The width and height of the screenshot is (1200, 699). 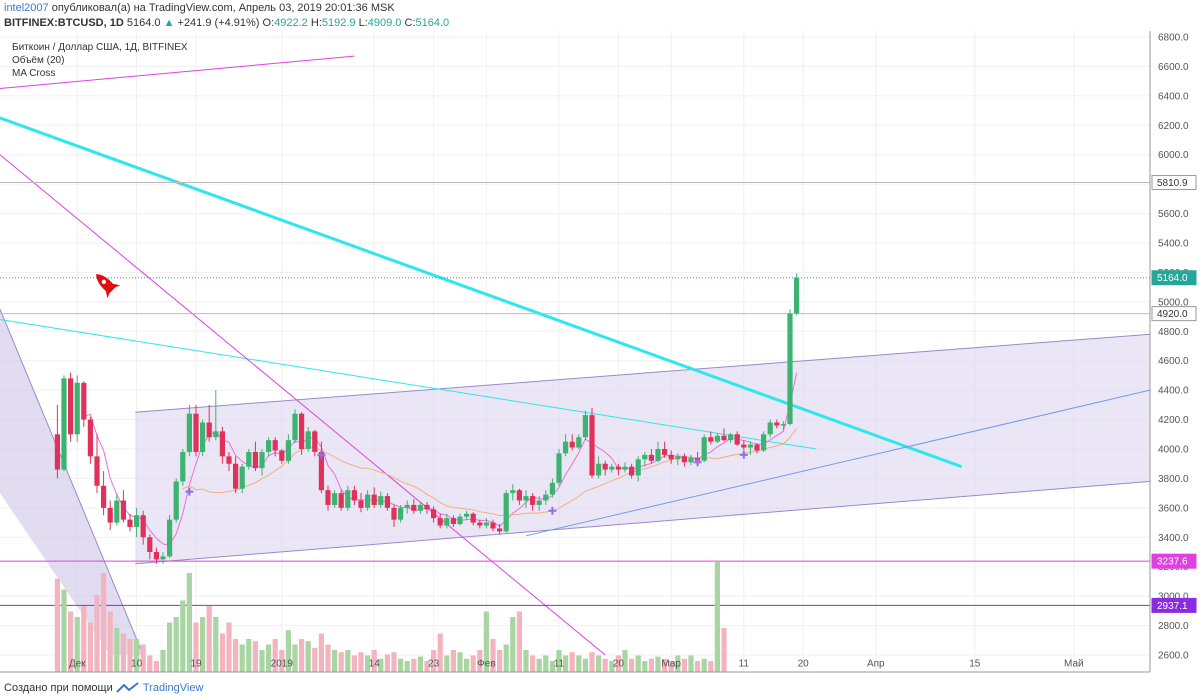 I want to click on time-tick-label: 11, so click(x=744, y=663).